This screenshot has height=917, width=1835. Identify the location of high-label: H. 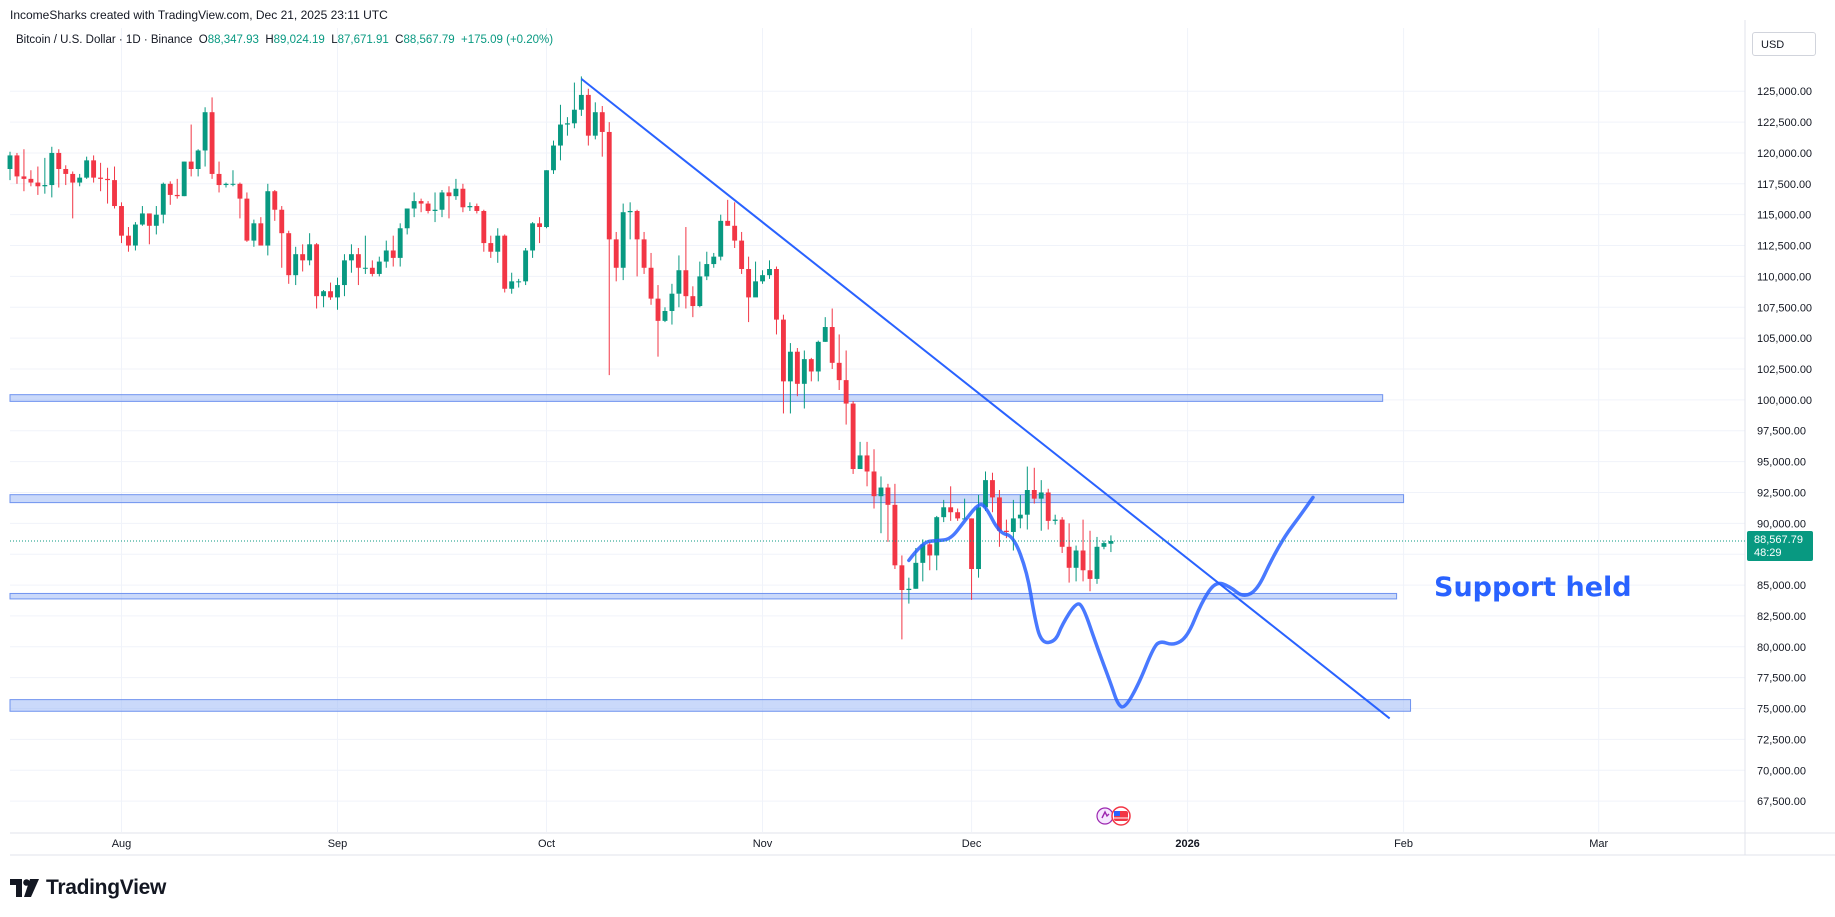
(269, 40).